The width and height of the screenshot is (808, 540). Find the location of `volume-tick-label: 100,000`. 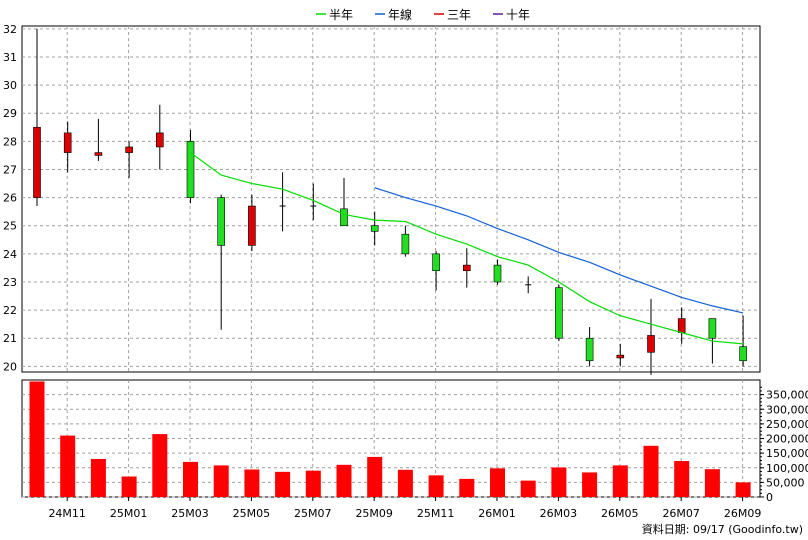

volume-tick-label: 100,000 is located at coordinates (787, 468).